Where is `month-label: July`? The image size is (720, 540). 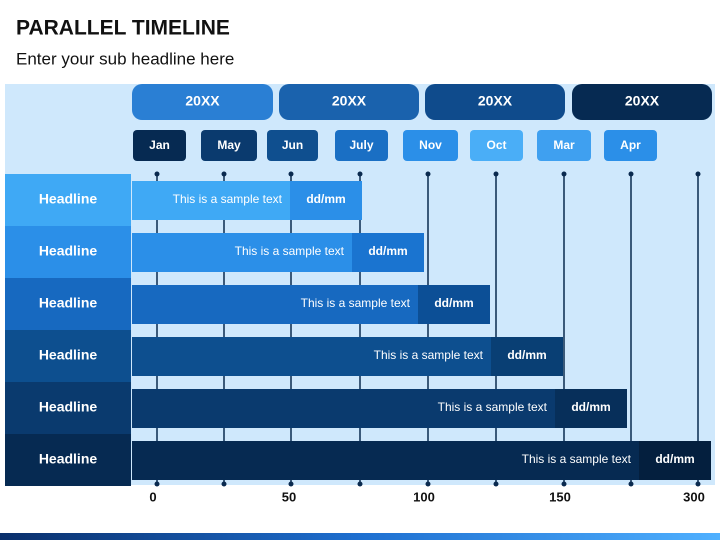
month-label: July is located at coordinates (361, 145).